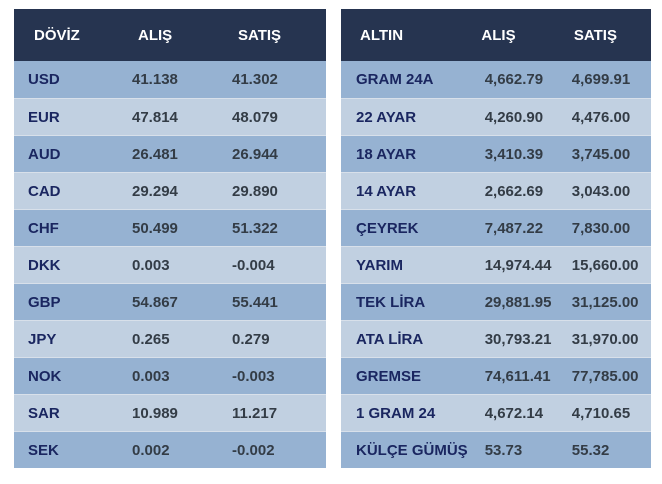  What do you see at coordinates (595, 35) in the screenshot?
I see `altin-header-sell: SATIŞ` at bounding box center [595, 35].